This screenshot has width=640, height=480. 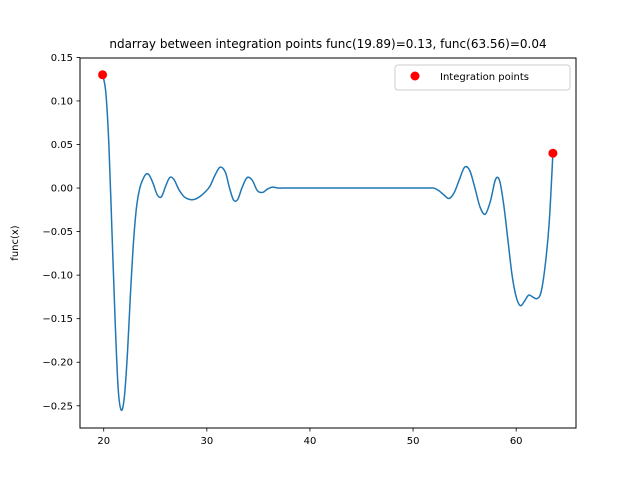 I want to click on legend-label: Integration points, so click(x=484, y=77).